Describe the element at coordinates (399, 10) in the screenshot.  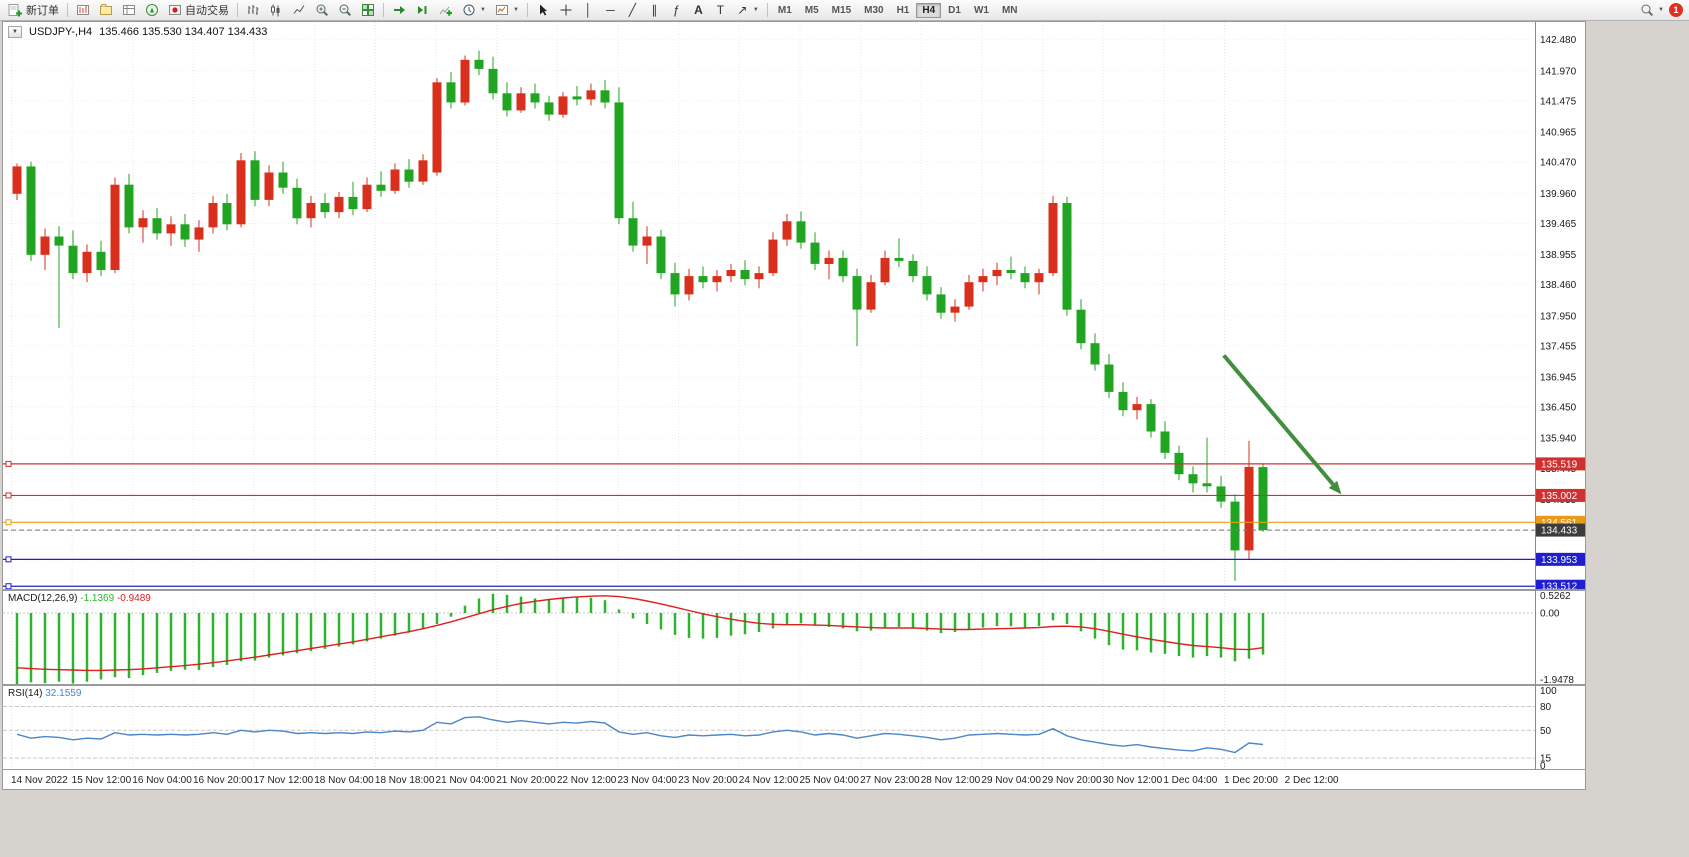
I see `auto-scroll-button` at that location.